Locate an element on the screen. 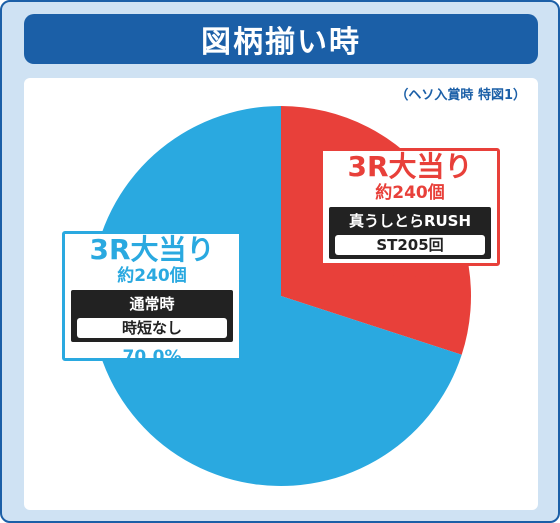  slice-label-normal: 3R大当り 約240個 通常時 時短なし 70.0% is located at coordinates (152, 299).